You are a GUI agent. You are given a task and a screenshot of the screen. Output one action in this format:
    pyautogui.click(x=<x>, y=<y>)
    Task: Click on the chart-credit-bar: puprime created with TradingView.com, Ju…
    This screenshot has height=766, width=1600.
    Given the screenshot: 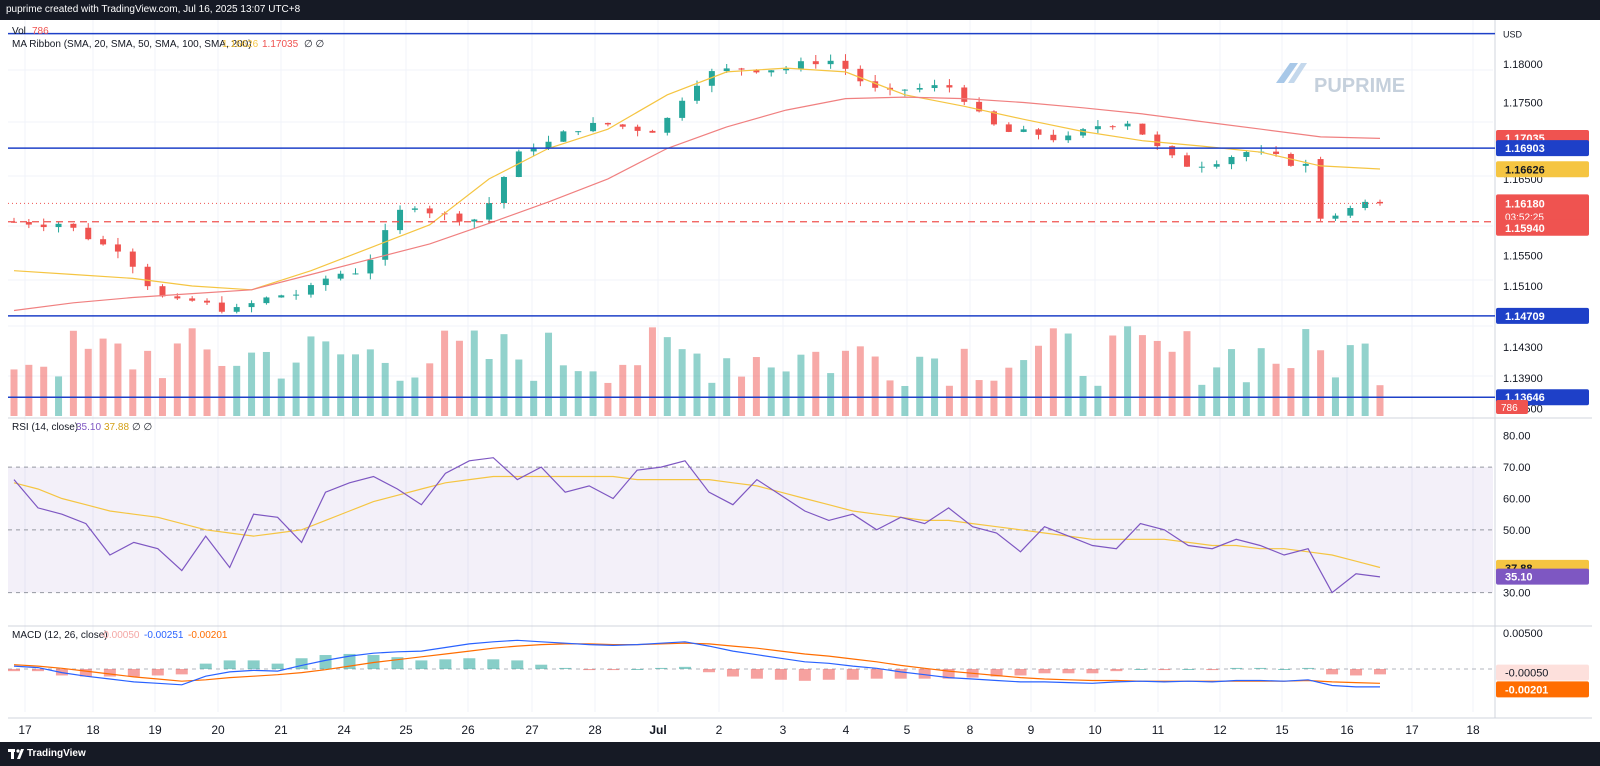 What is the action you would take?
    pyautogui.click(x=800, y=10)
    